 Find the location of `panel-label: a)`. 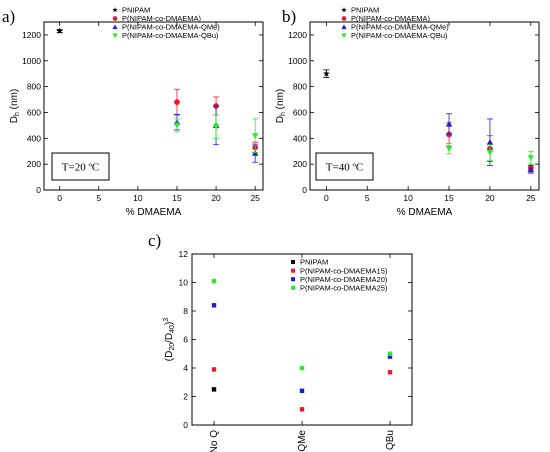

panel-label: a) is located at coordinates (8, 16).